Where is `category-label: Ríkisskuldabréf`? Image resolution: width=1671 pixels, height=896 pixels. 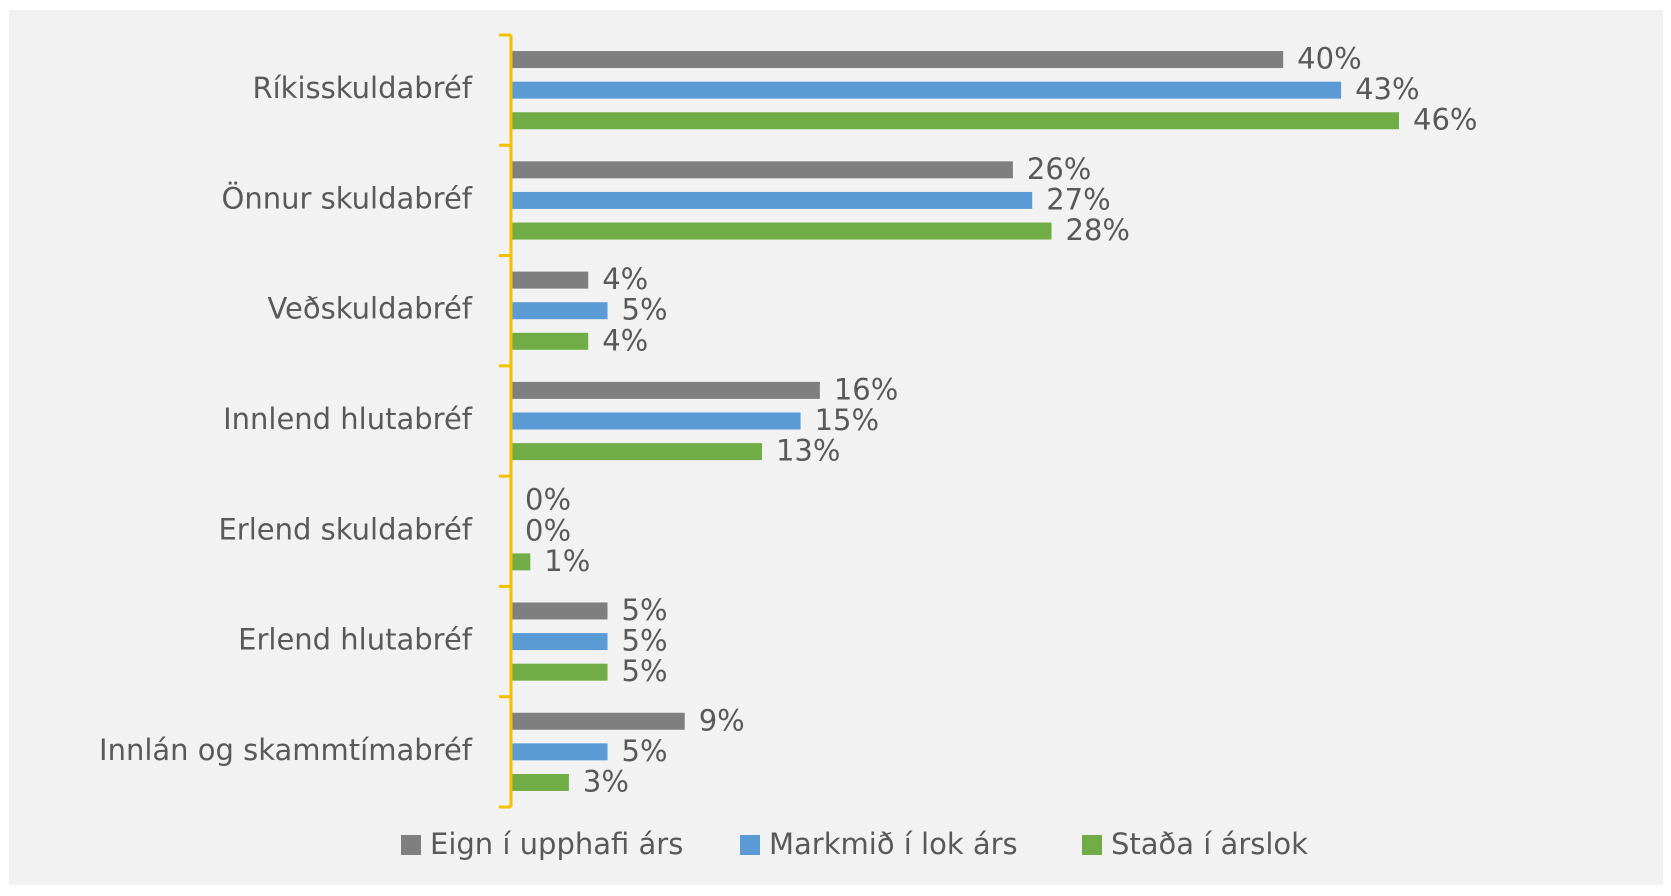 category-label: Ríkisskuldabréf is located at coordinates (362, 88).